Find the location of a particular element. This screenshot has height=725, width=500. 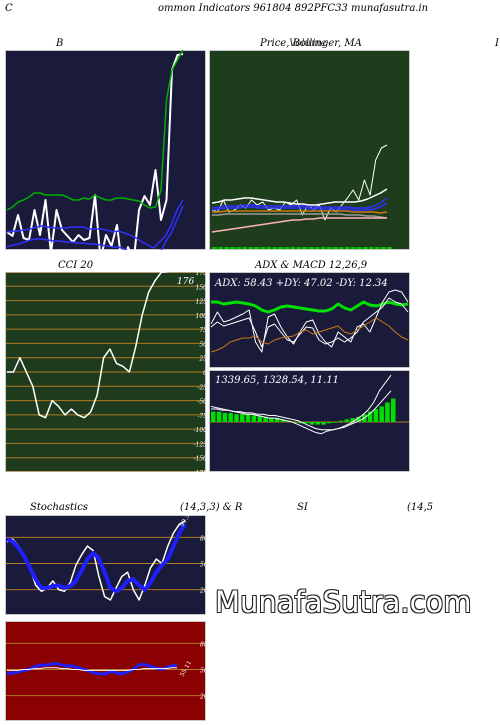

price-ma-ma-pink-line is located at coordinates (299, 225).